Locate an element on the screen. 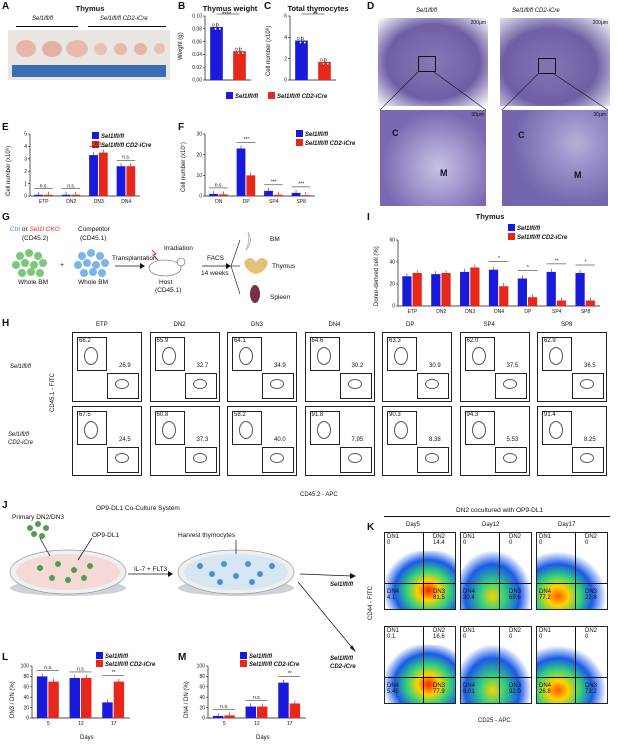  quadrant-label: DN3 22.8 is located at coordinates (591, 595).